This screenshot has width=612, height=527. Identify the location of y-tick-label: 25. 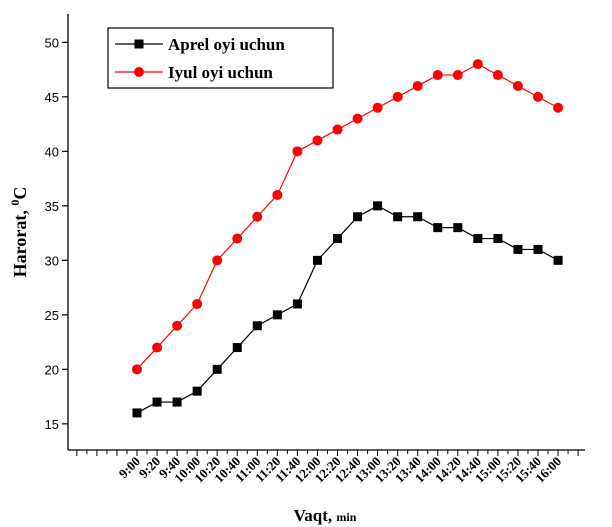
(52, 315).